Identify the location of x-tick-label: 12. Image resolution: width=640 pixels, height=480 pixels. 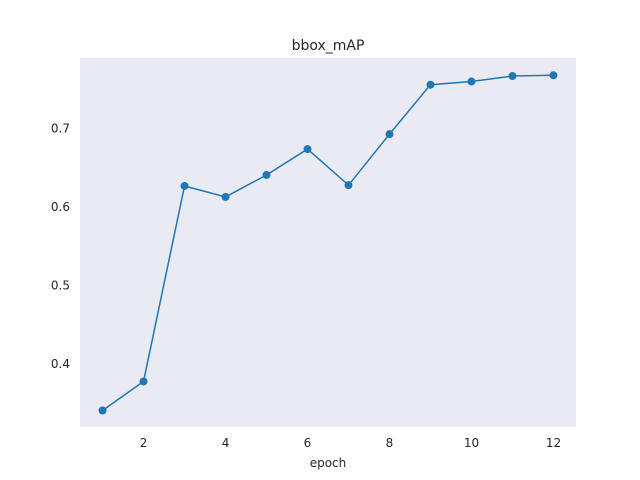
(553, 443).